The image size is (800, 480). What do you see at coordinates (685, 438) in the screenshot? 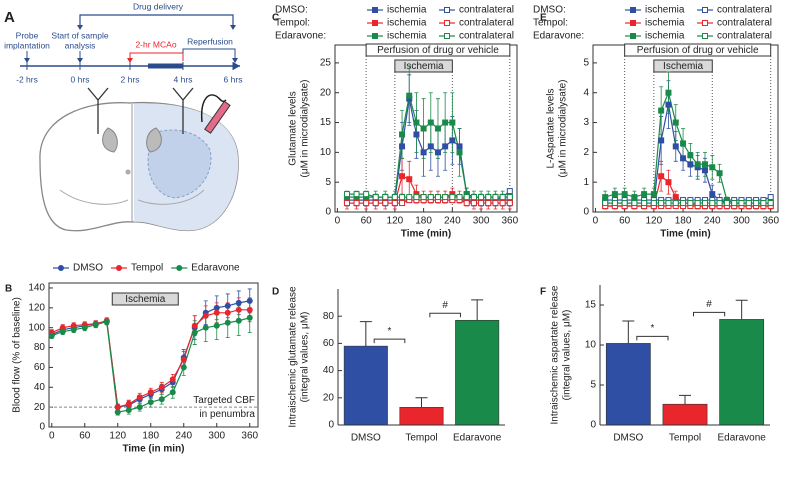
I see `x-tick-label: Tempol` at bounding box center [685, 438].